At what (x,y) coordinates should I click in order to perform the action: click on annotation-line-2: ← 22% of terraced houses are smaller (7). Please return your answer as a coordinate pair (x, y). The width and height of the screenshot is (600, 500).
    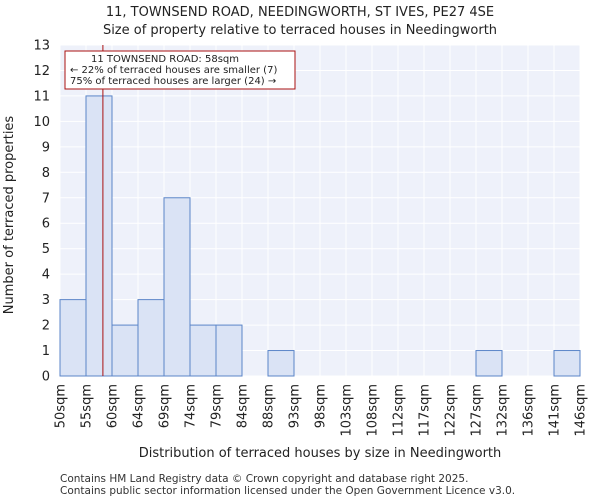
    Looking at the image, I should click on (173, 70).